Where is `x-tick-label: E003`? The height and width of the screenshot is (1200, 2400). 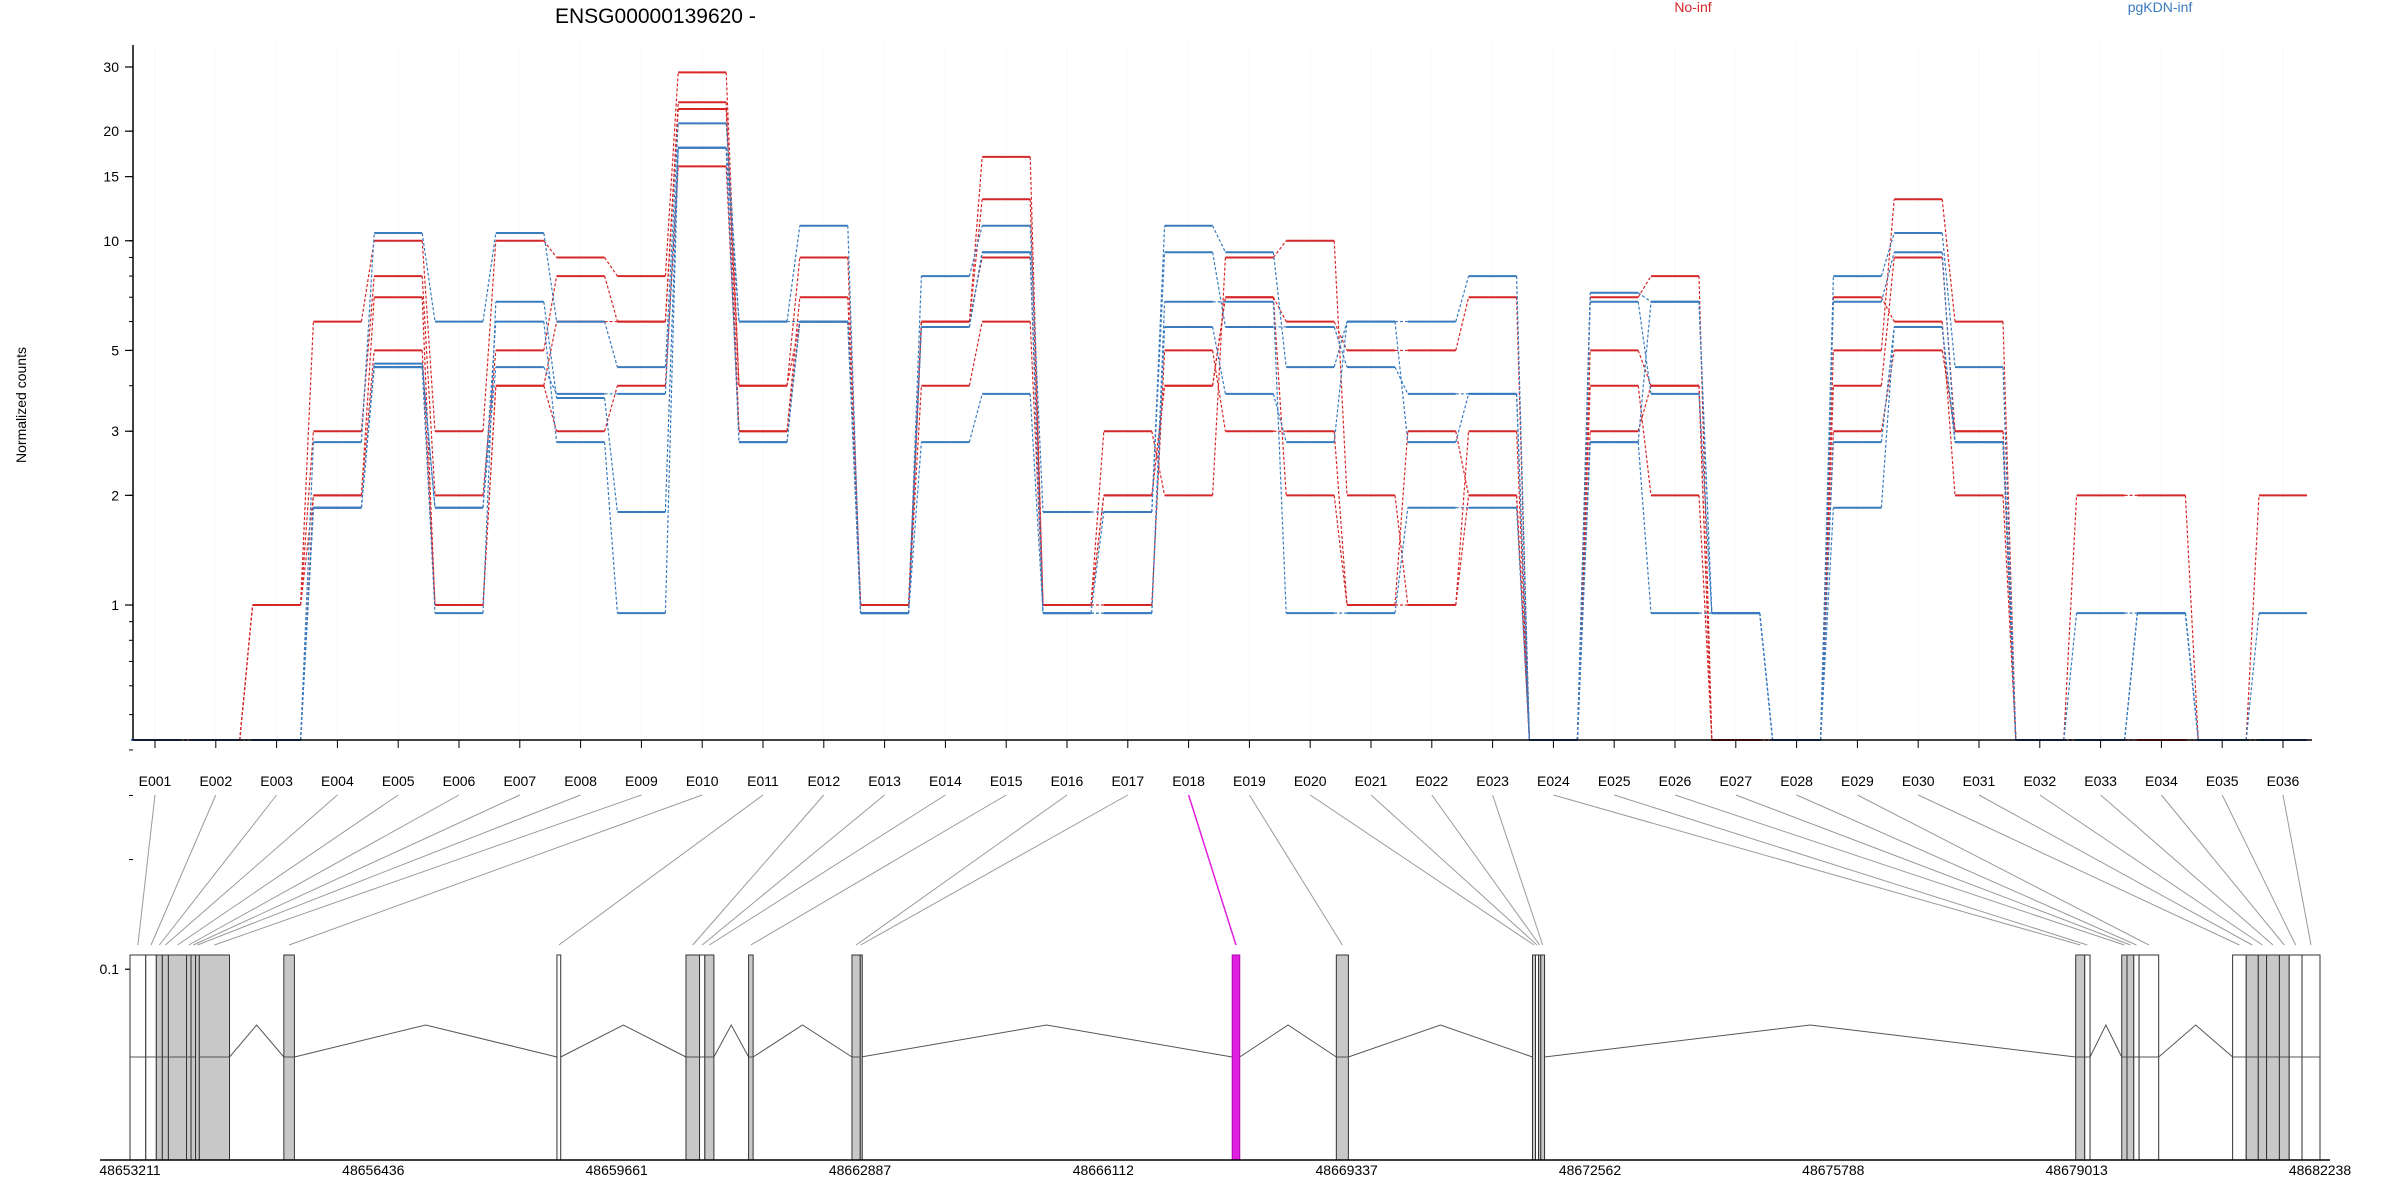
x-tick-label: E003 is located at coordinates (276, 781).